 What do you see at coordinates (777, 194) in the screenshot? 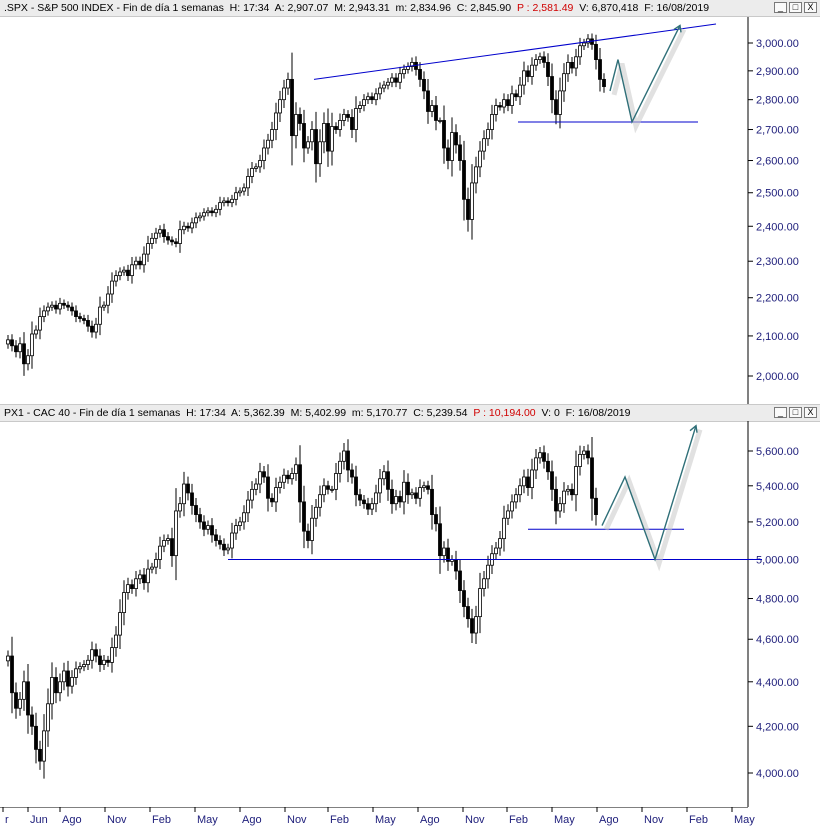
I see `y-tick-label: 2,500.00` at bounding box center [777, 194].